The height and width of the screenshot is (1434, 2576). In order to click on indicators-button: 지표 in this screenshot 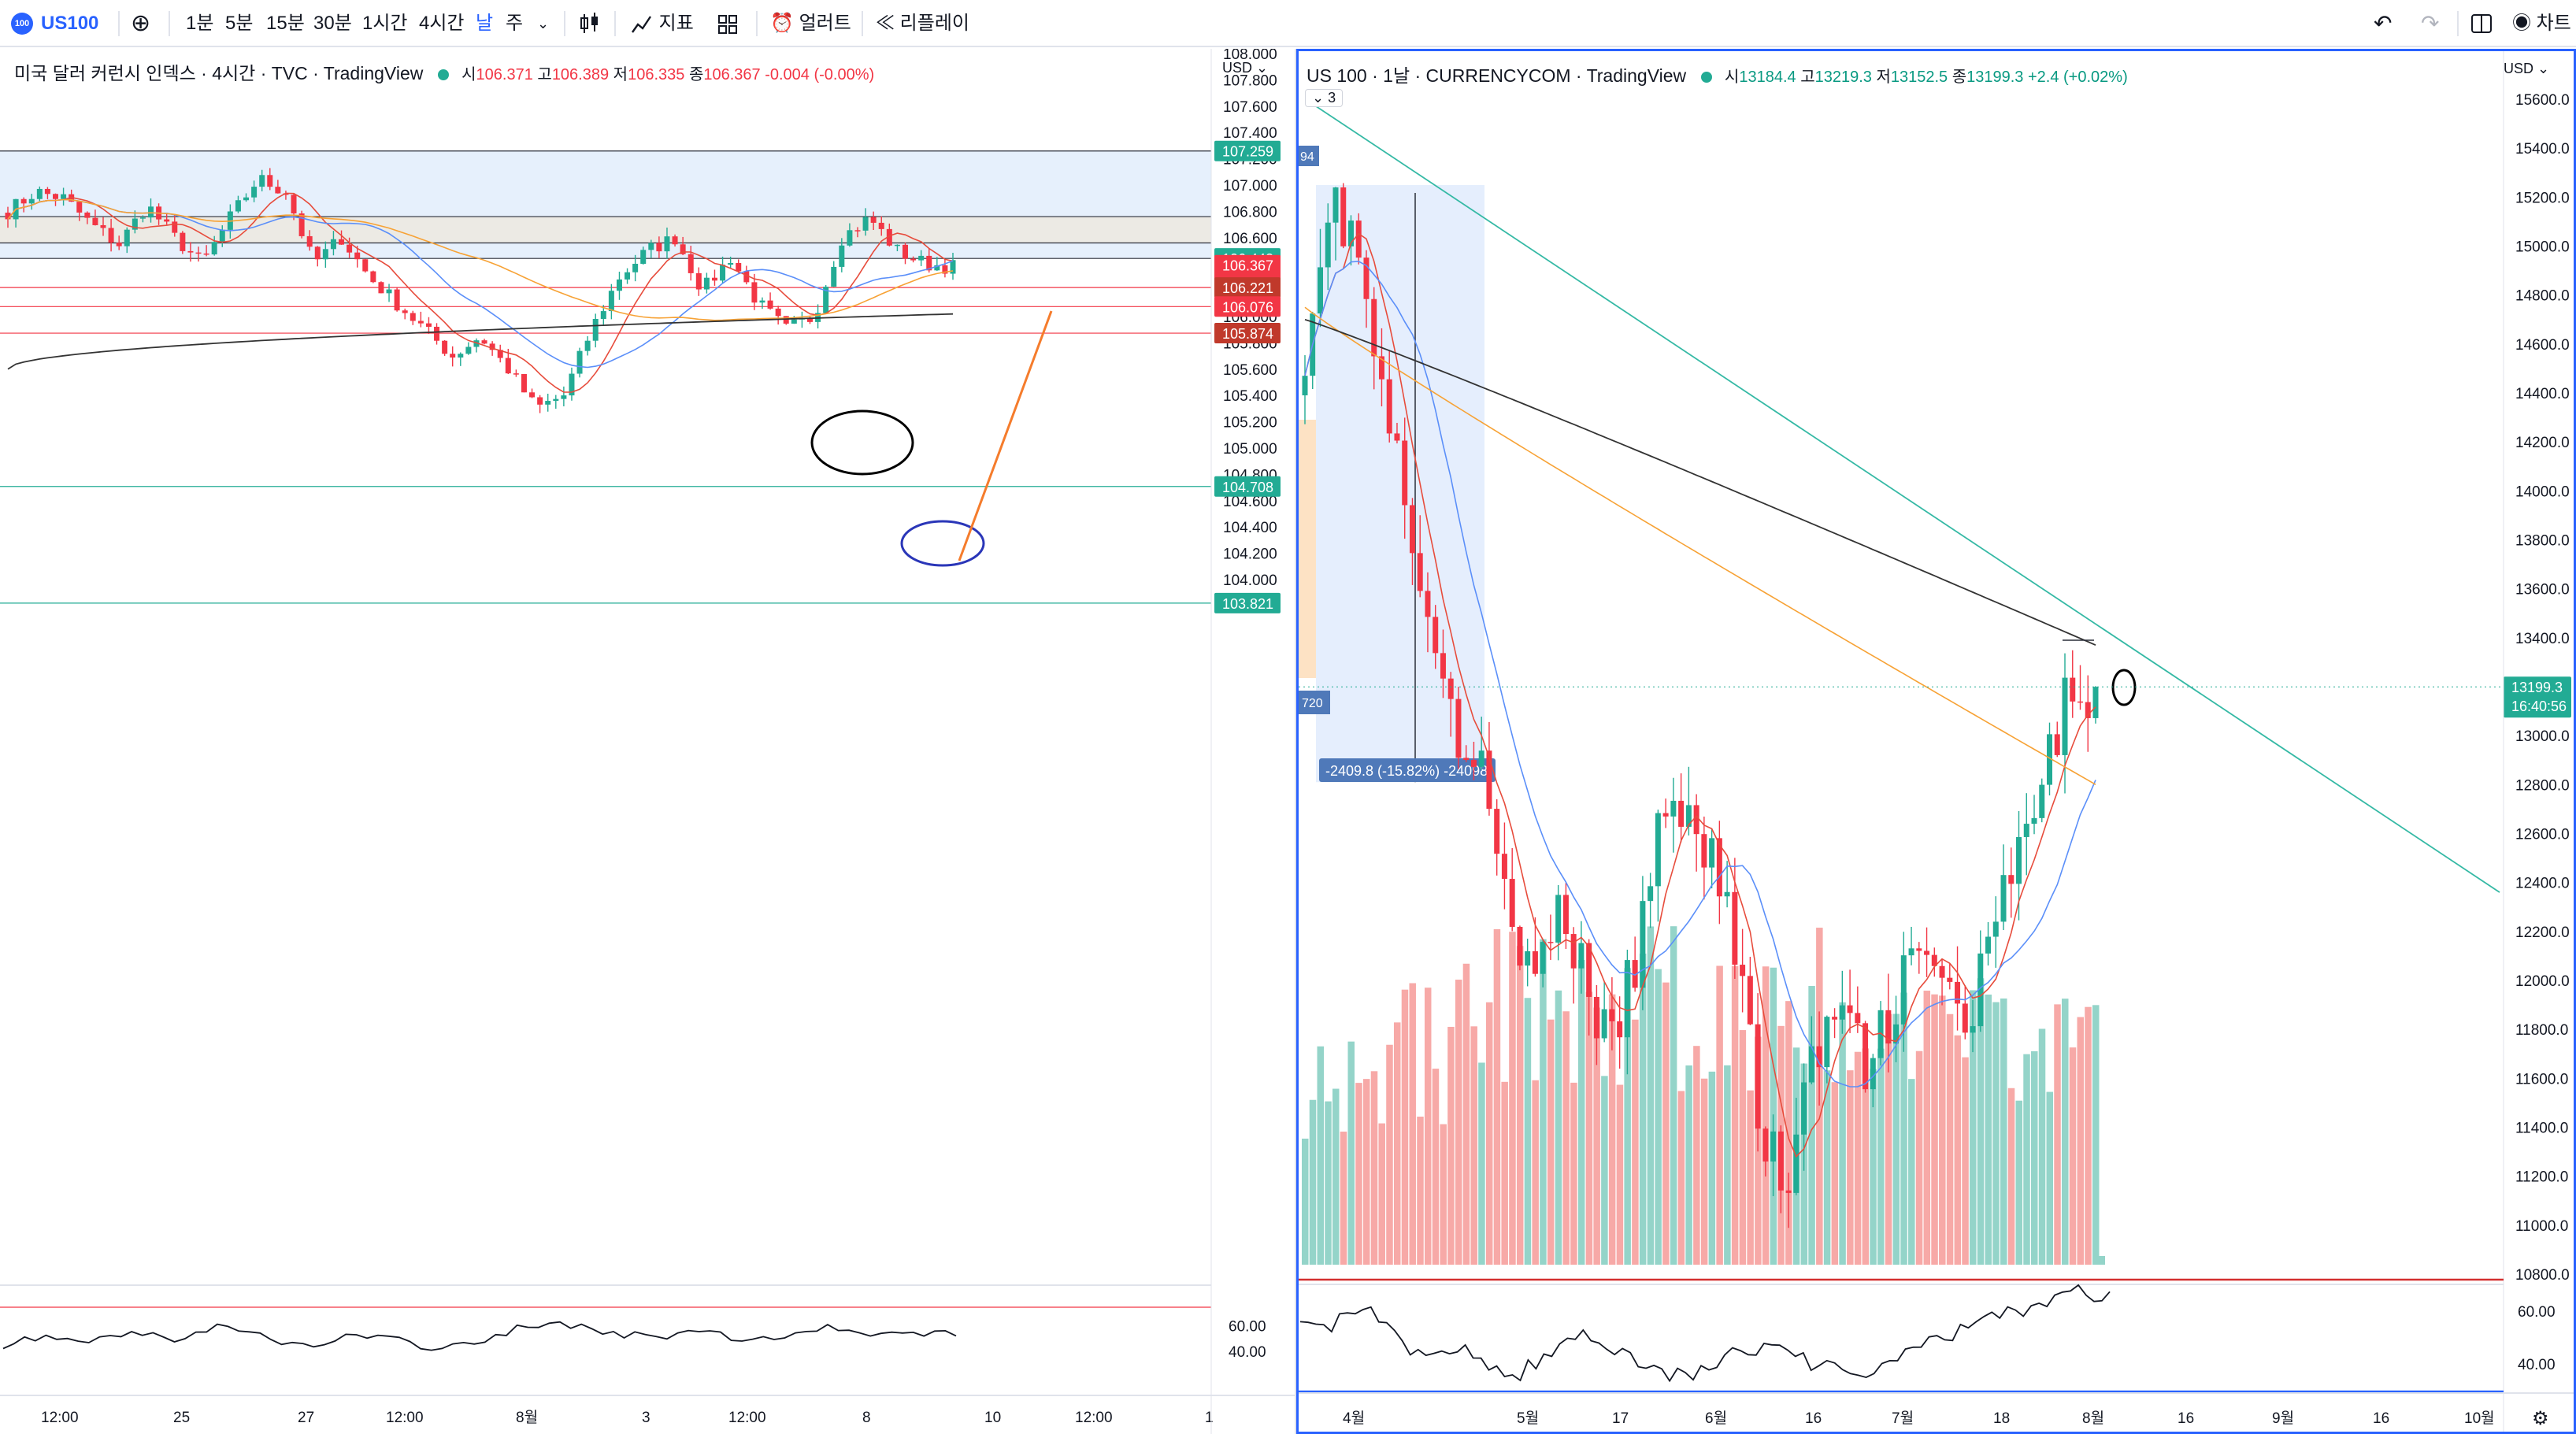, I will do `click(662, 23)`.